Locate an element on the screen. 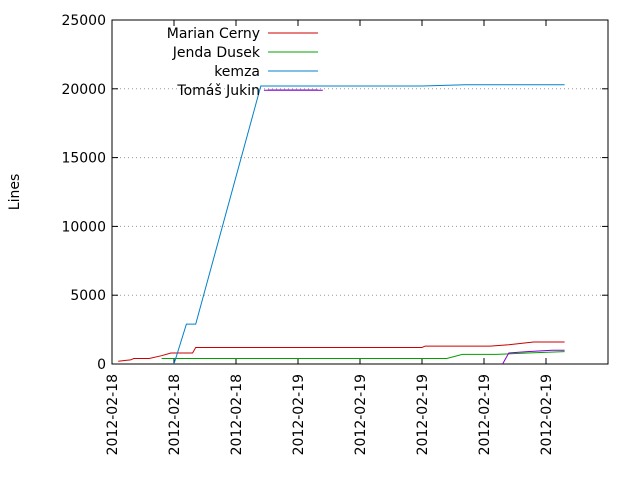 Image resolution: width=640 pixels, height=480 pixels. legend: Marian Cerny Jenda Dusek kemza Tomáš Jukin is located at coordinates (242, 62).